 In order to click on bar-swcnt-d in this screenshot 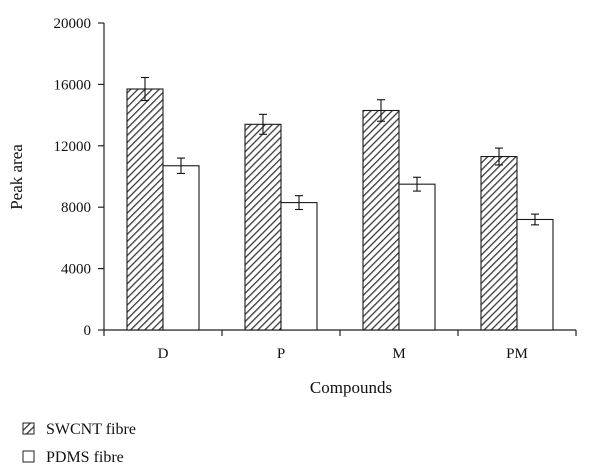, I will do `click(145, 209)`.